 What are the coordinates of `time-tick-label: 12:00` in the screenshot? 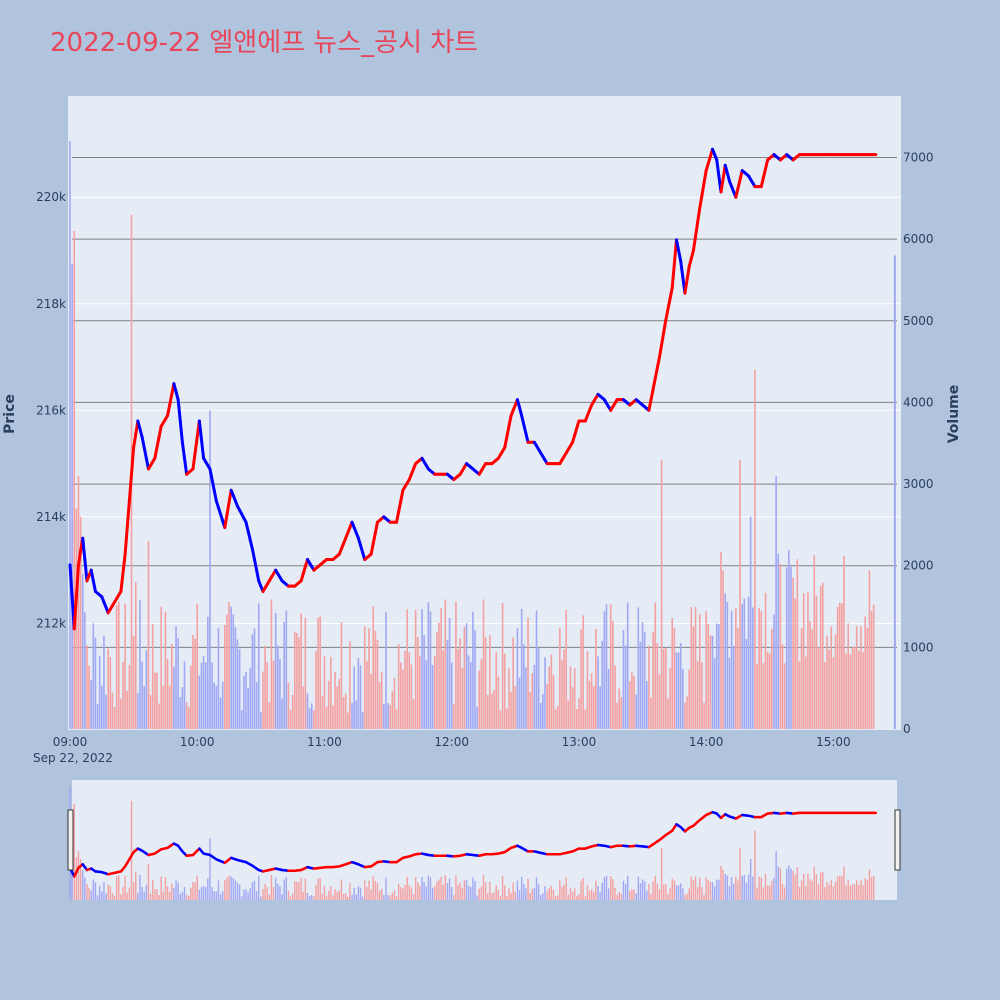 It's located at (451, 742).